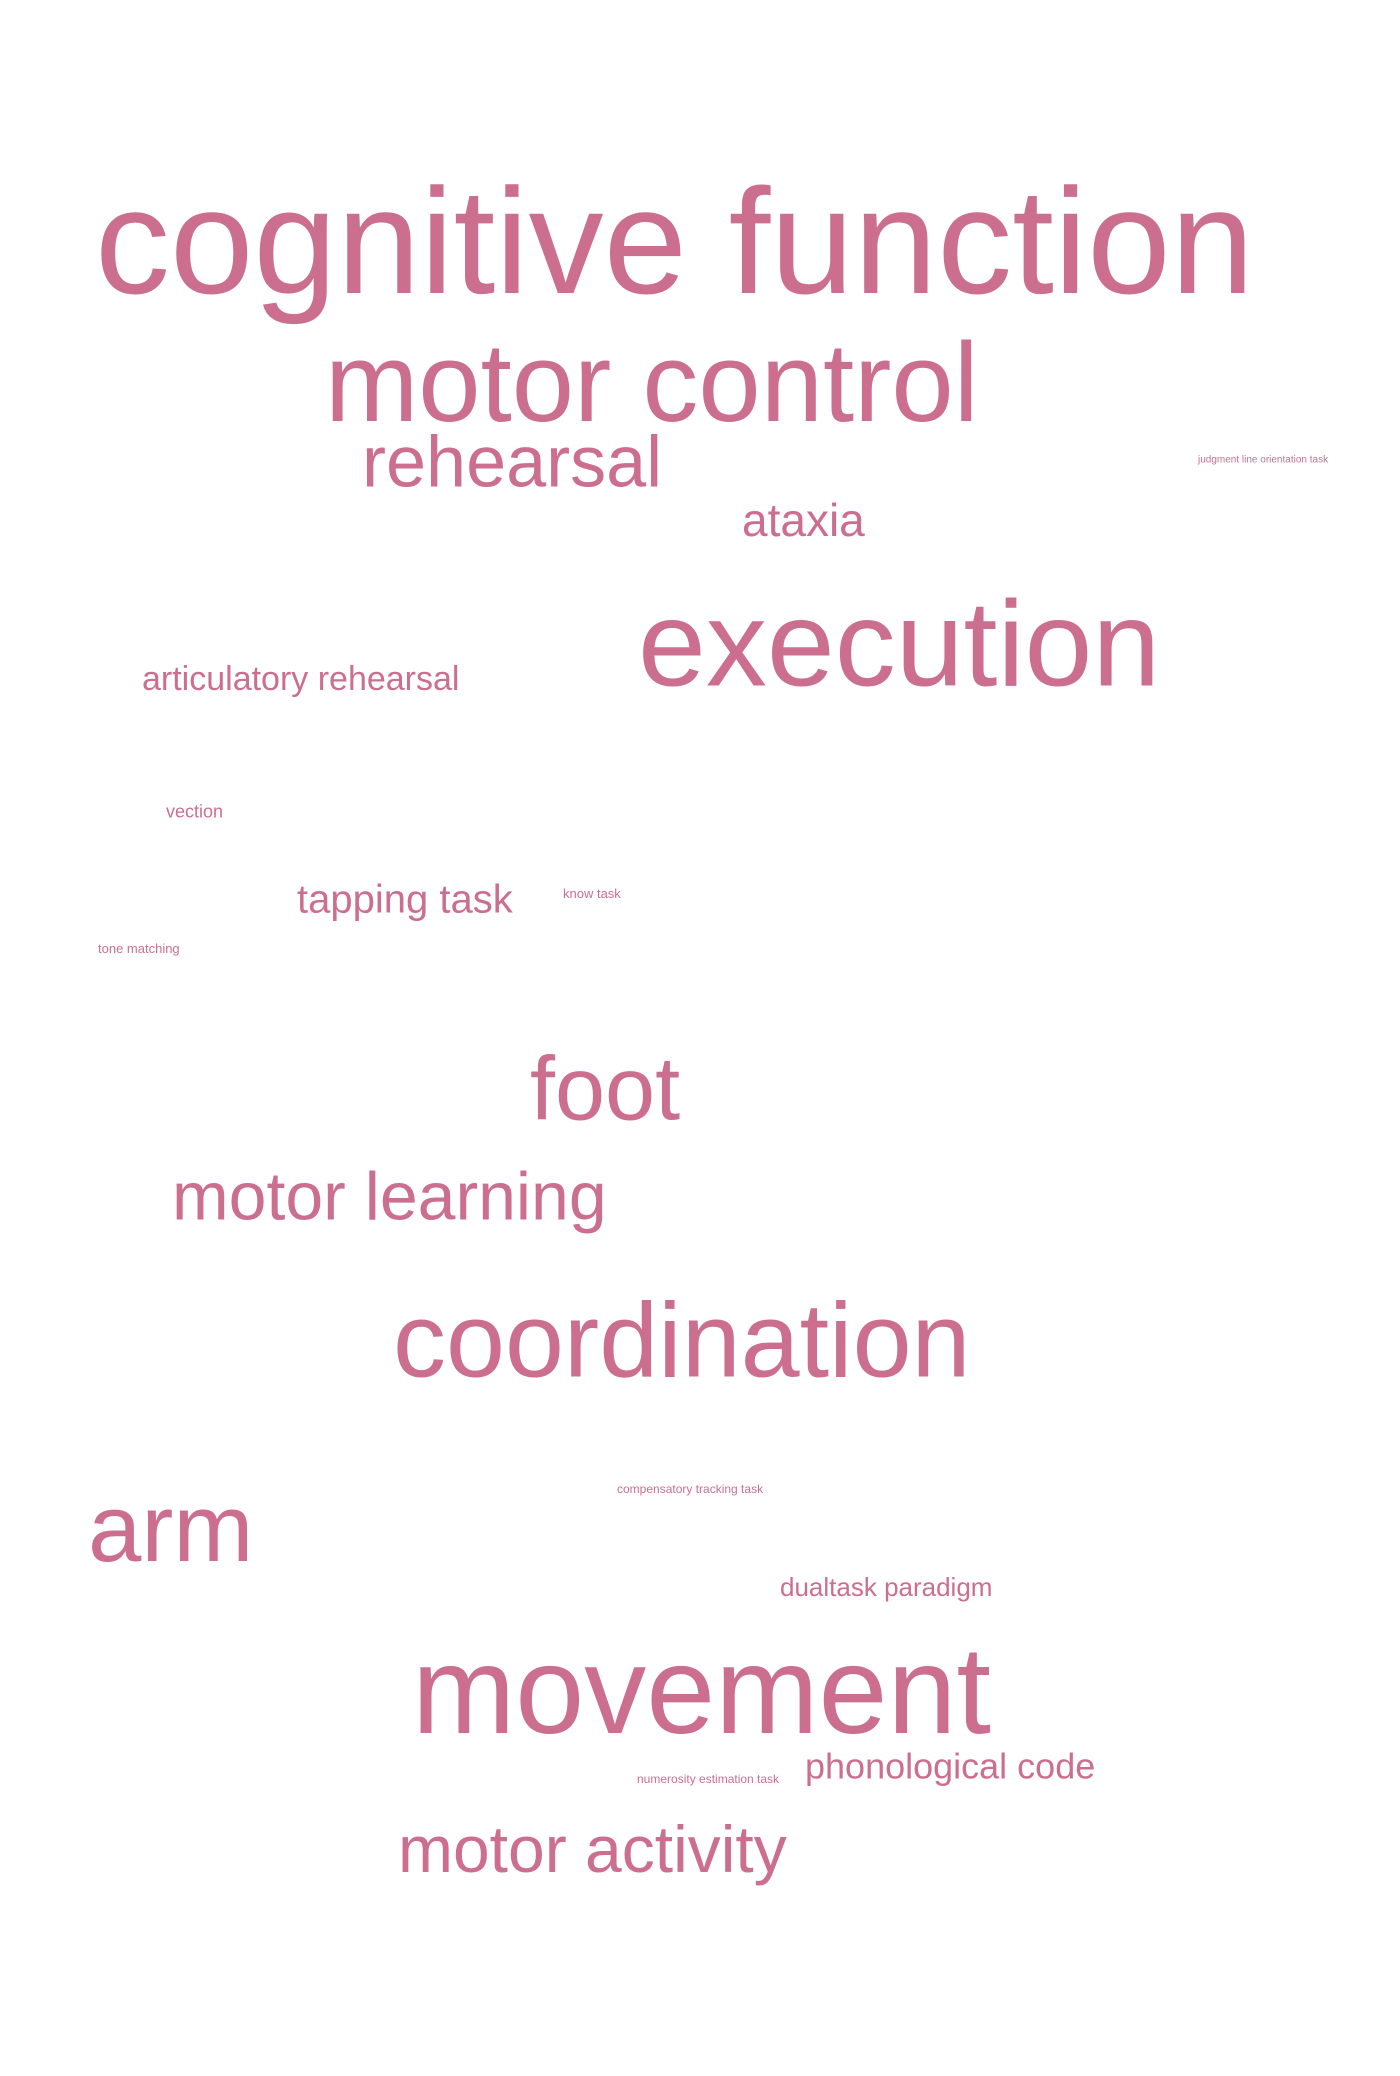 The width and height of the screenshot is (1400, 2076). I want to click on word-arm: arm, so click(171, 1529).